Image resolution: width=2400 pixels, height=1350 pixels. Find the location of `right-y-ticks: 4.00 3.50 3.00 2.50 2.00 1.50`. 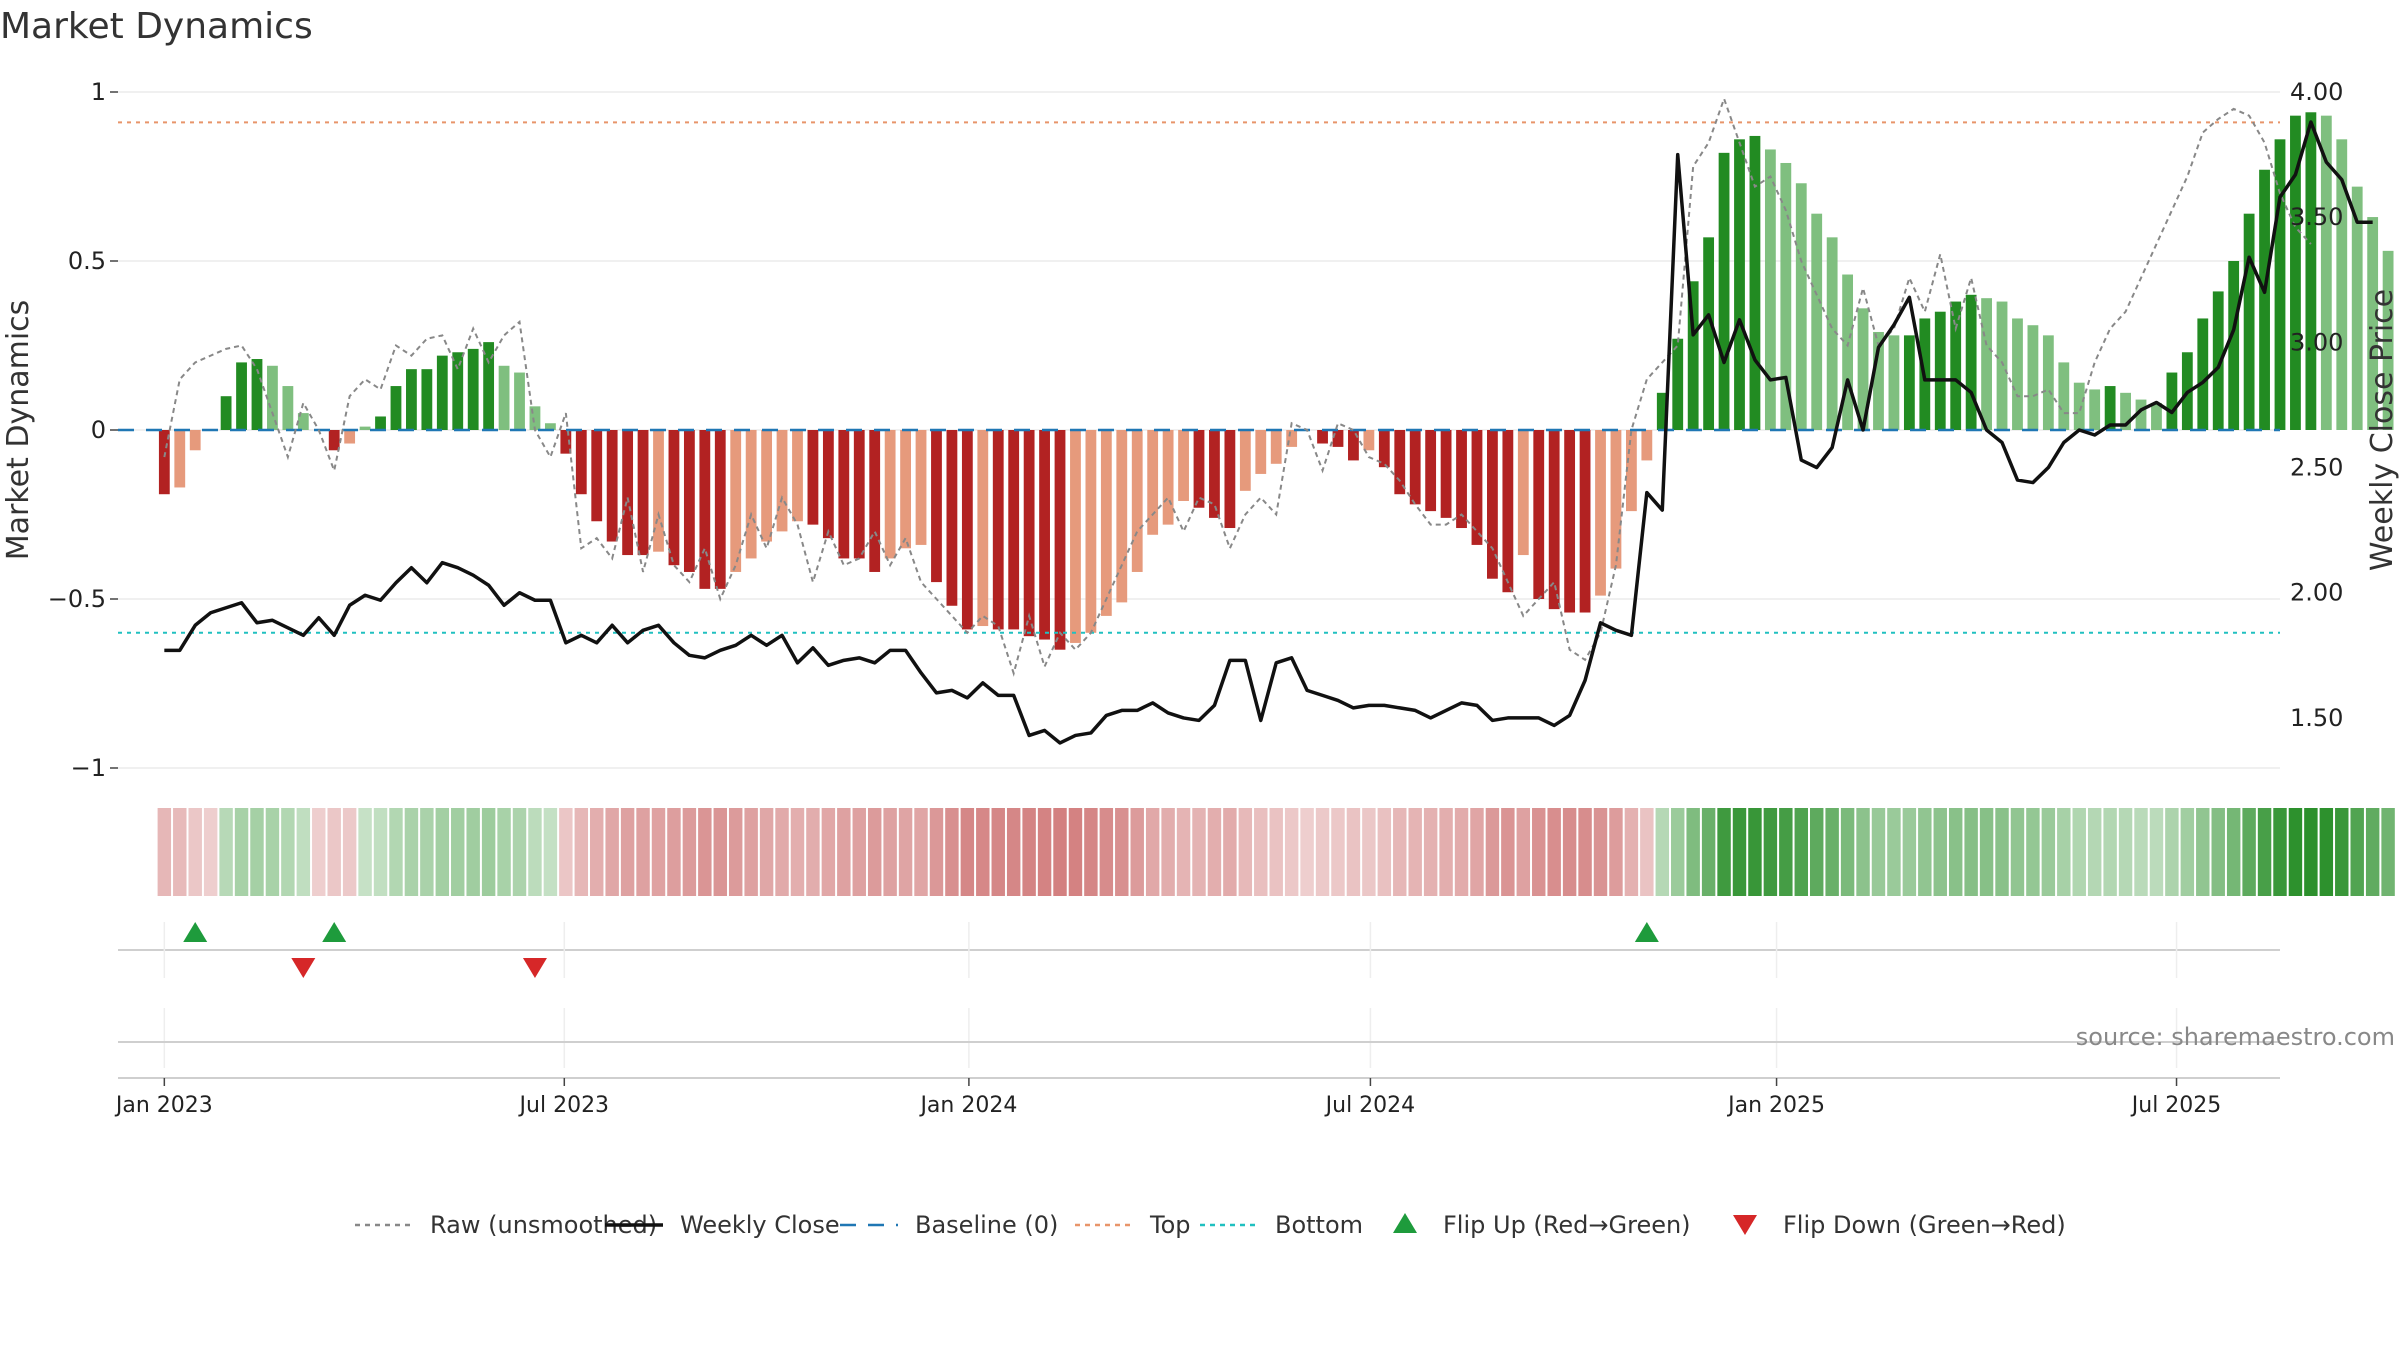

right-y-ticks: 4.00 3.50 3.00 2.50 2.00 1.50 is located at coordinates (2316, 405).